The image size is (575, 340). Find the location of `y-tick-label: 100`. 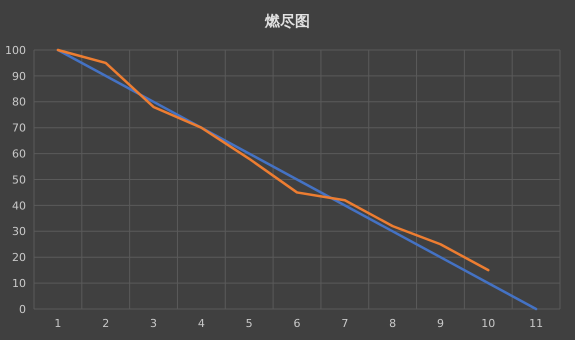

y-tick-label: 100 is located at coordinates (15, 50).